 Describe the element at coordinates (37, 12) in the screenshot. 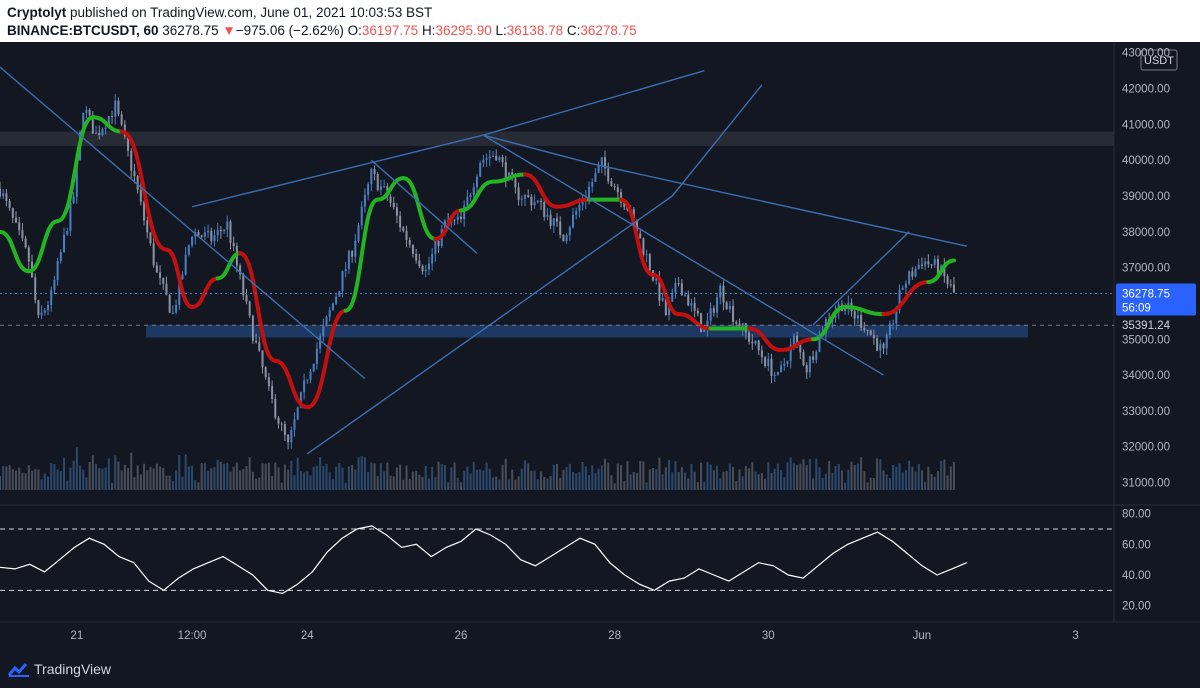

I see `author-name: Cryptolyt` at that location.